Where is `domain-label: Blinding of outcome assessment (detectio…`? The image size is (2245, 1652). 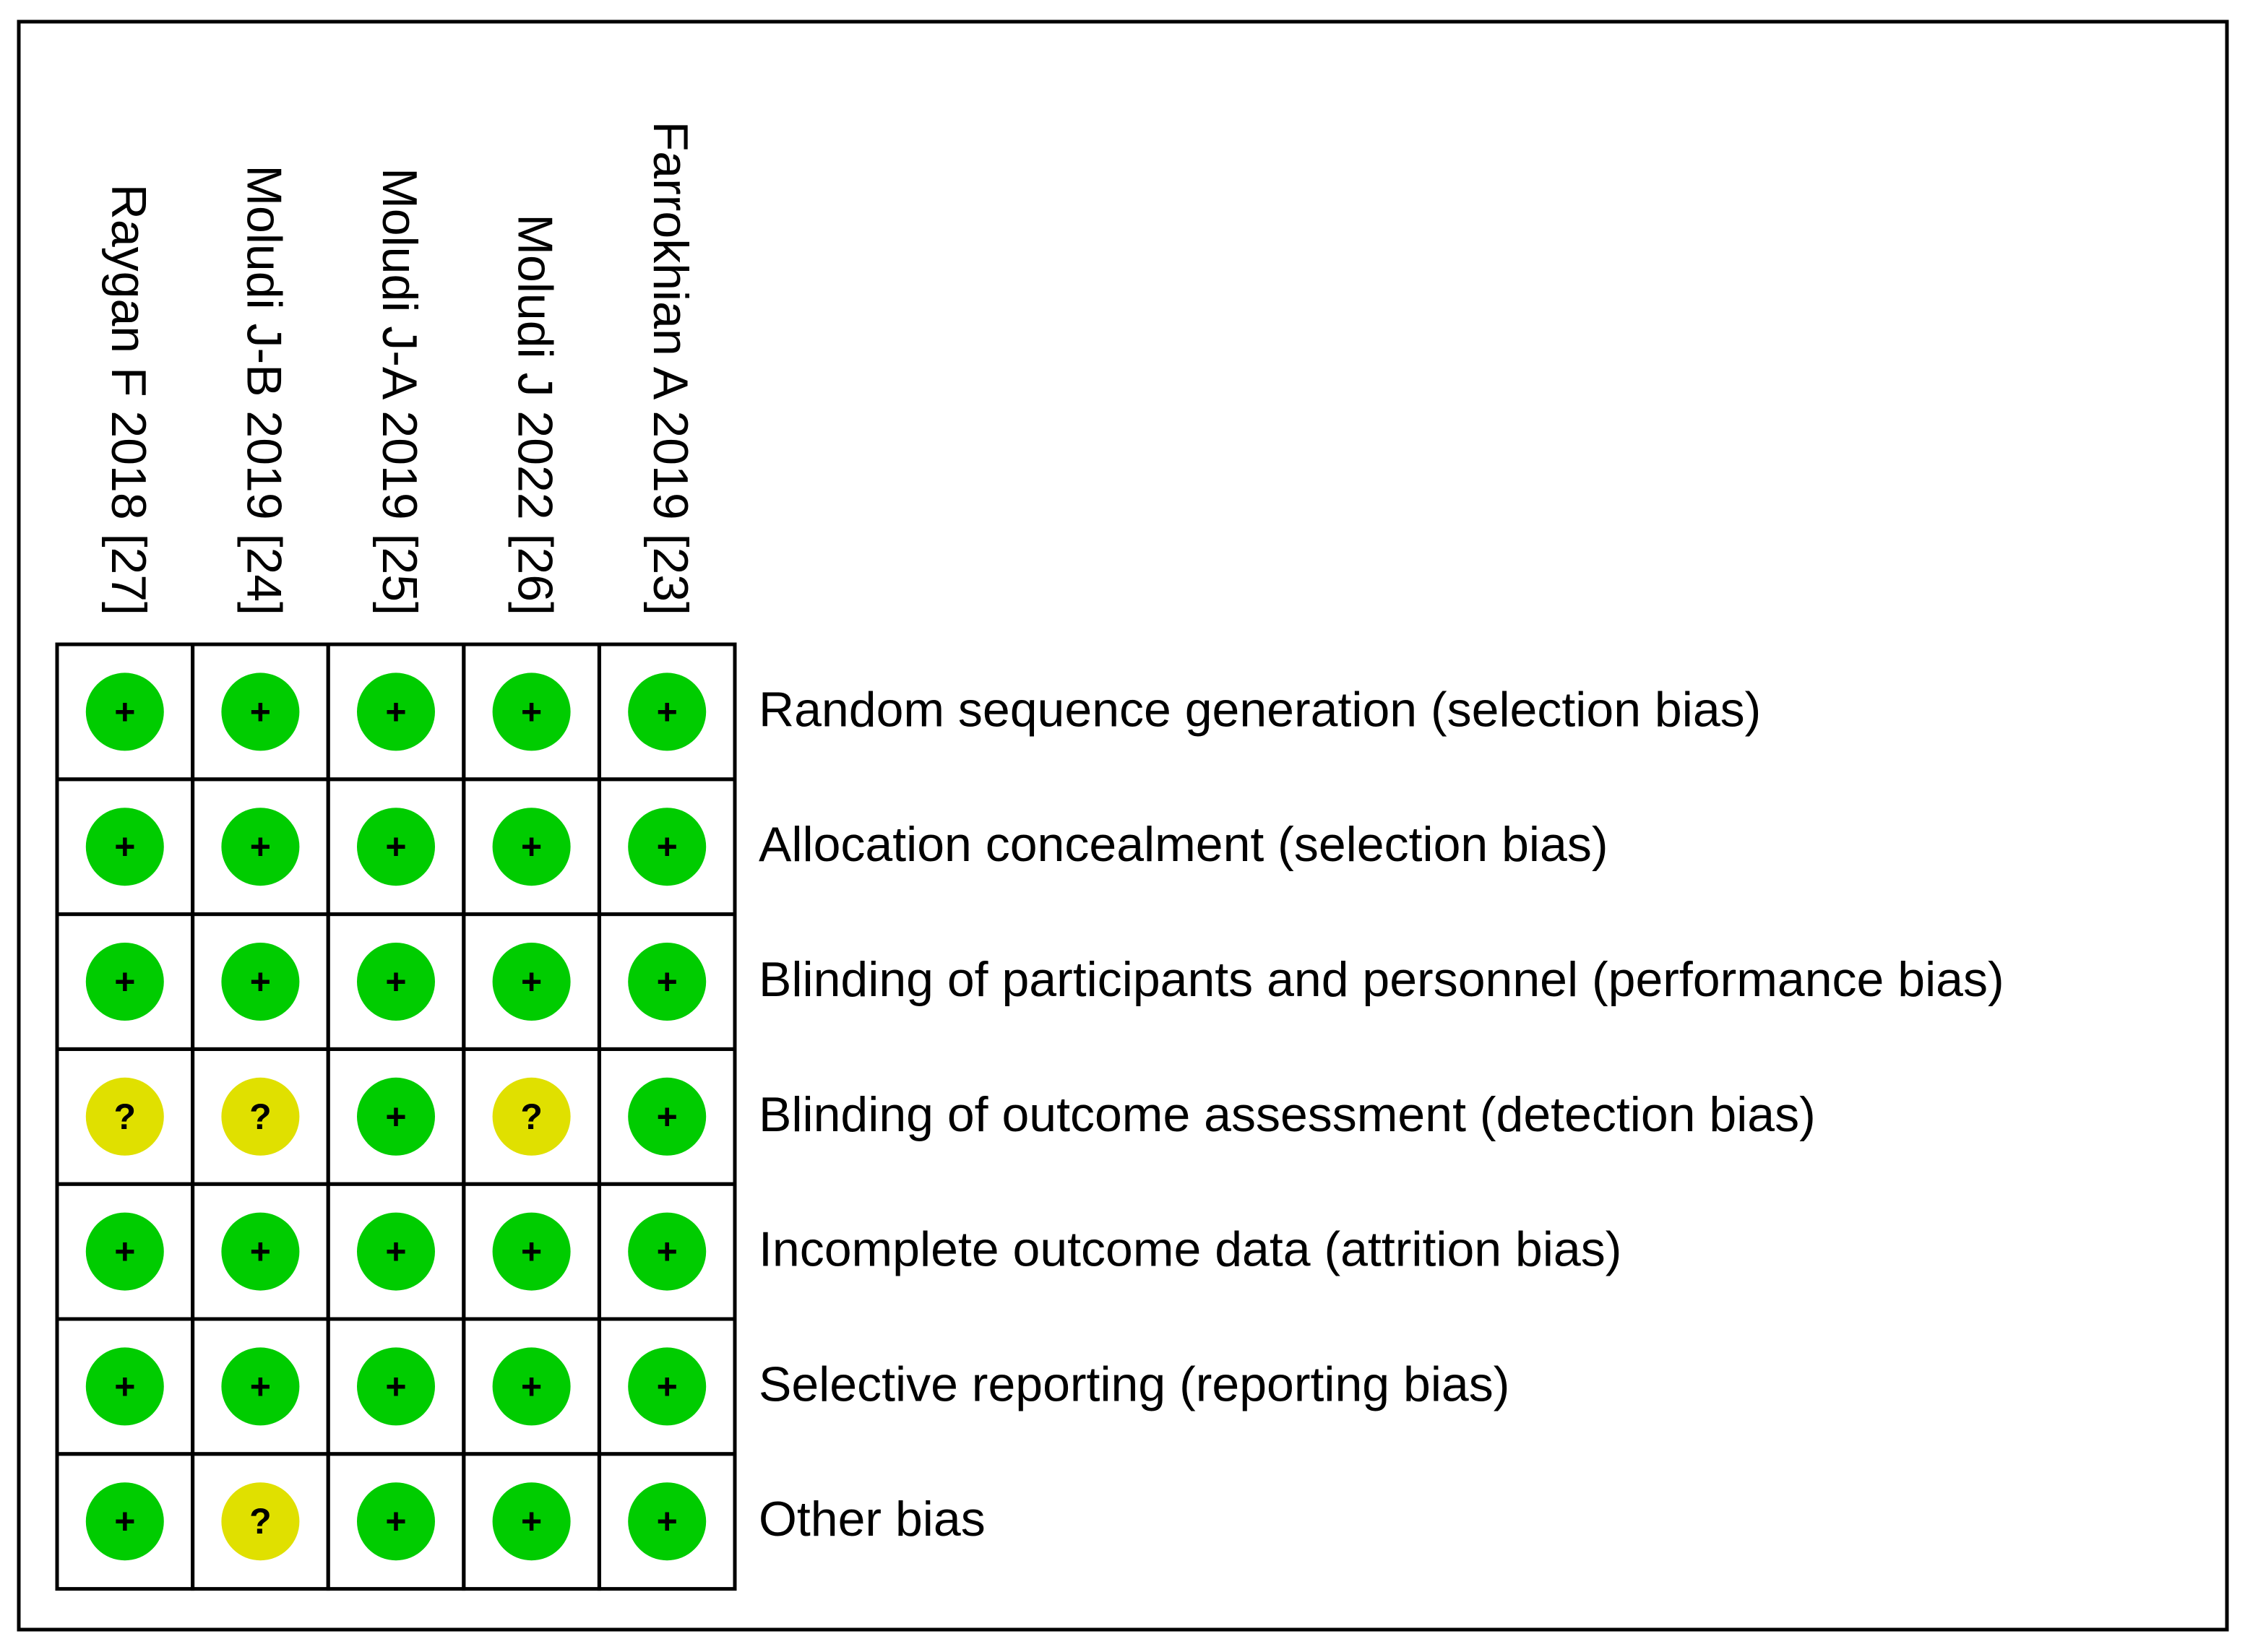
domain-label: Blinding of outcome assessment (detectio… is located at coordinates (1287, 1114).